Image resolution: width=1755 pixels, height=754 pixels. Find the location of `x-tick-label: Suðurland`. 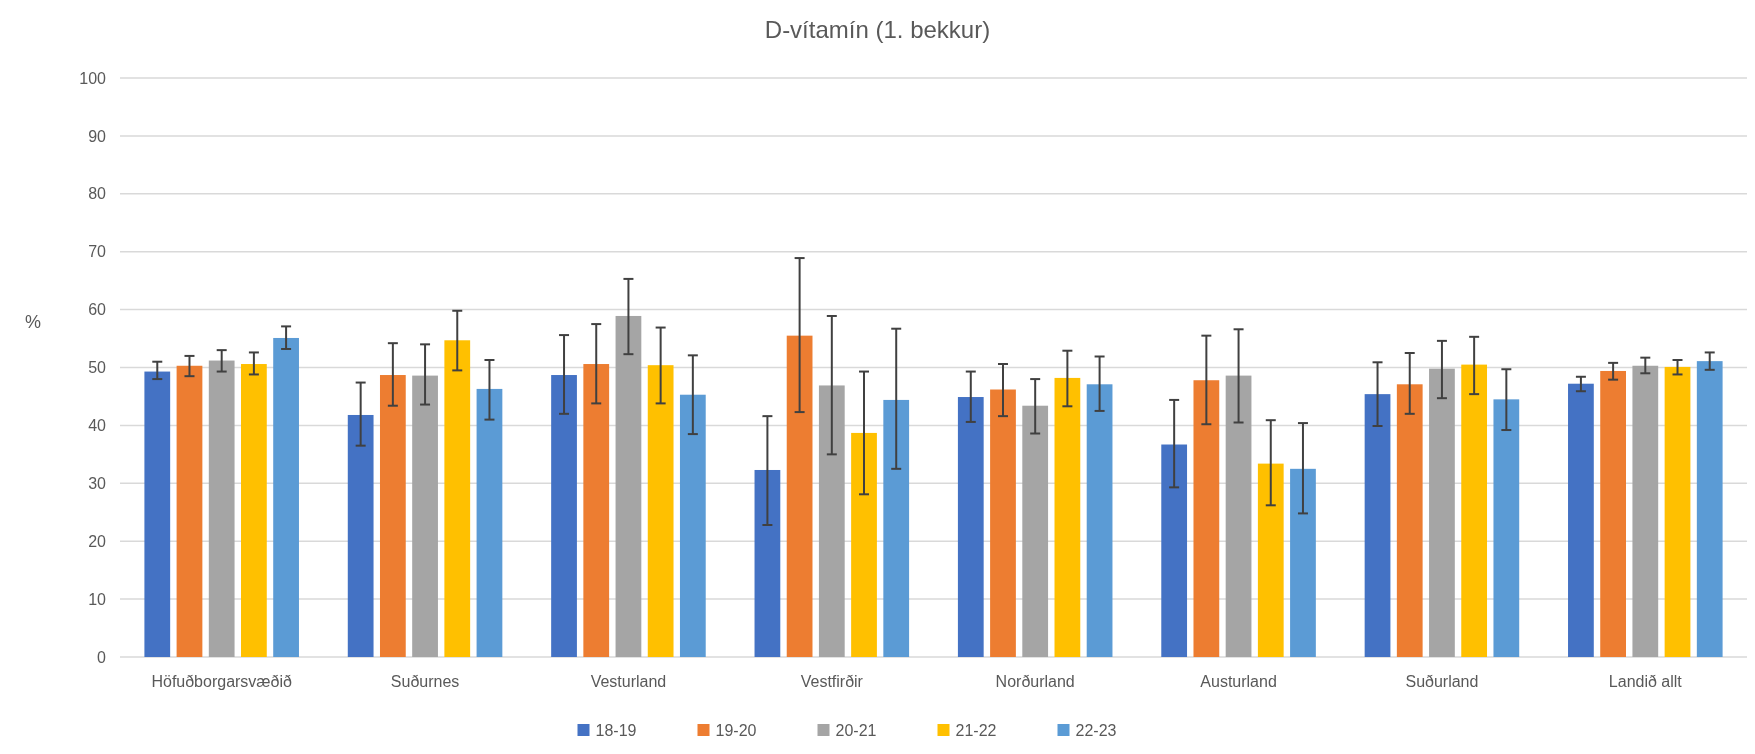

x-tick-label: Suðurland is located at coordinates (1442, 681).